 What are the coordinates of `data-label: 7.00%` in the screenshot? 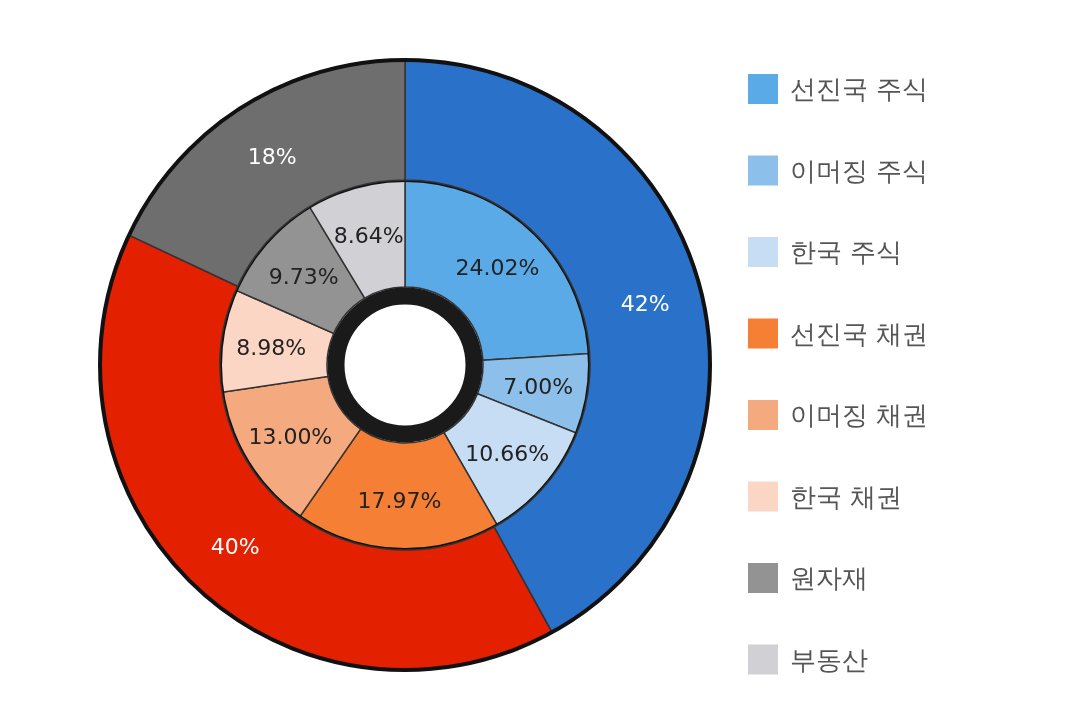 It's located at (538, 387).